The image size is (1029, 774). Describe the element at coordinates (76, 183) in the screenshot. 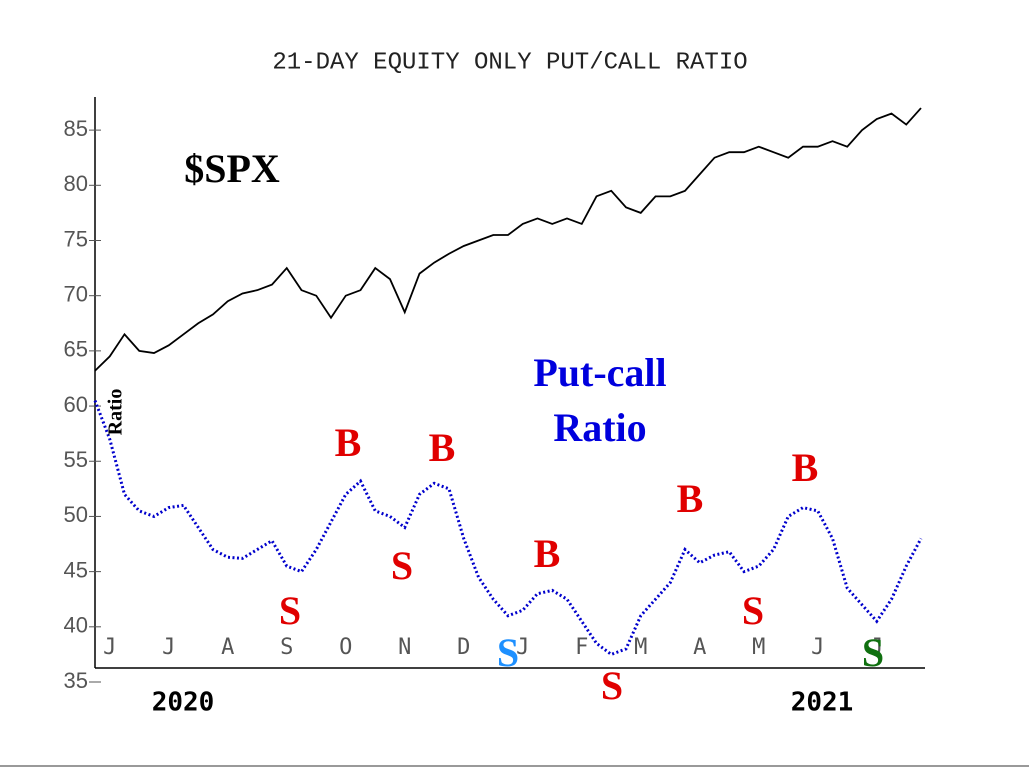

I see `y-tick-label: 80` at that location.